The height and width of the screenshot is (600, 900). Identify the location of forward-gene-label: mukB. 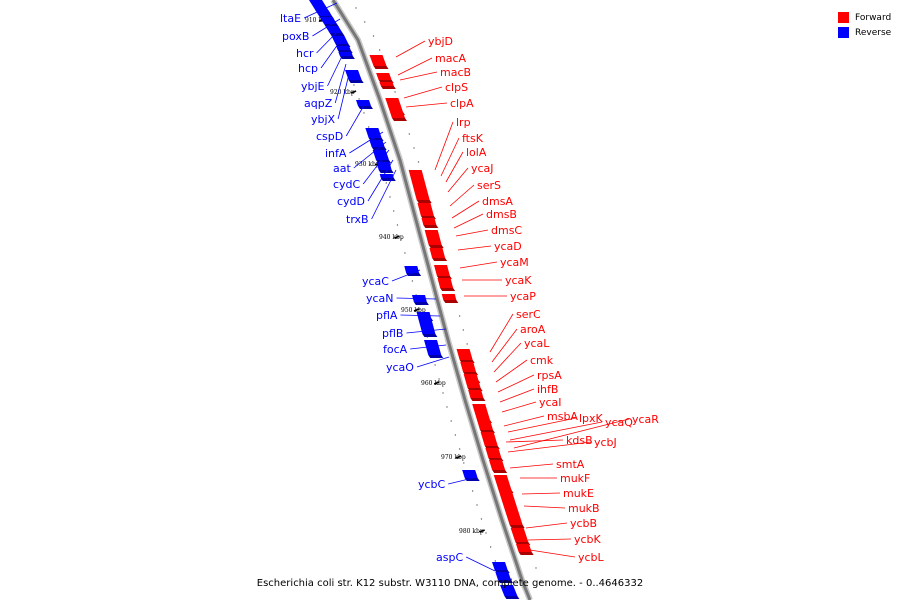
(584, 508).